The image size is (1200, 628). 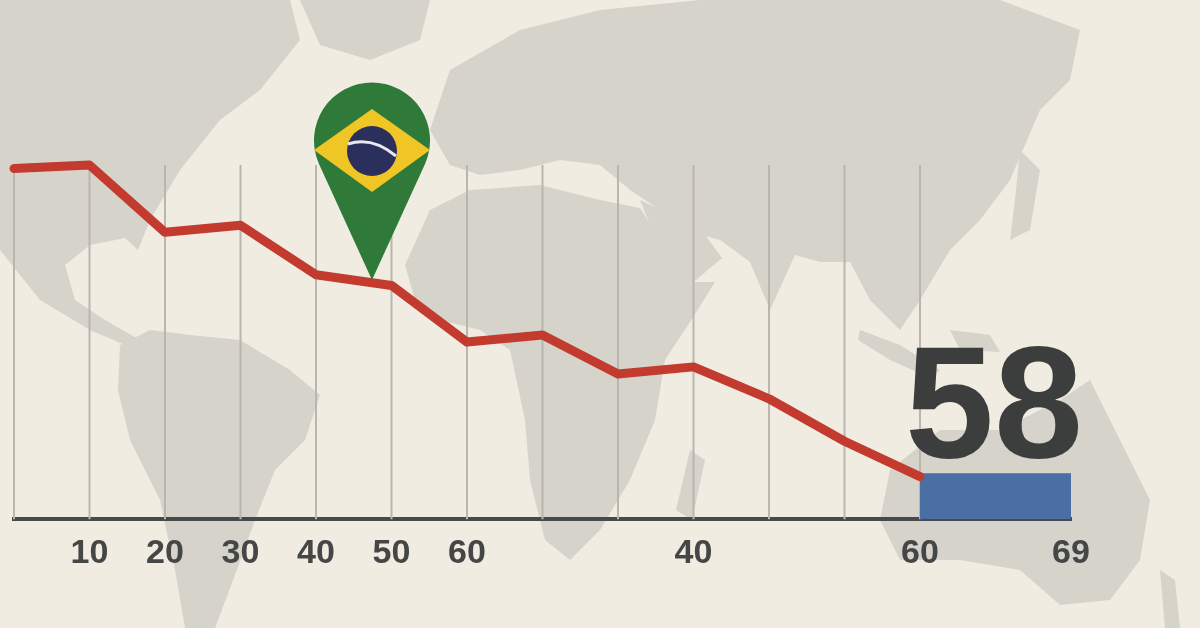 What do you see at coordinates (240, 550) in the screenshot?
I see `x-tick-label: 30` at bounding box center [240, 550].